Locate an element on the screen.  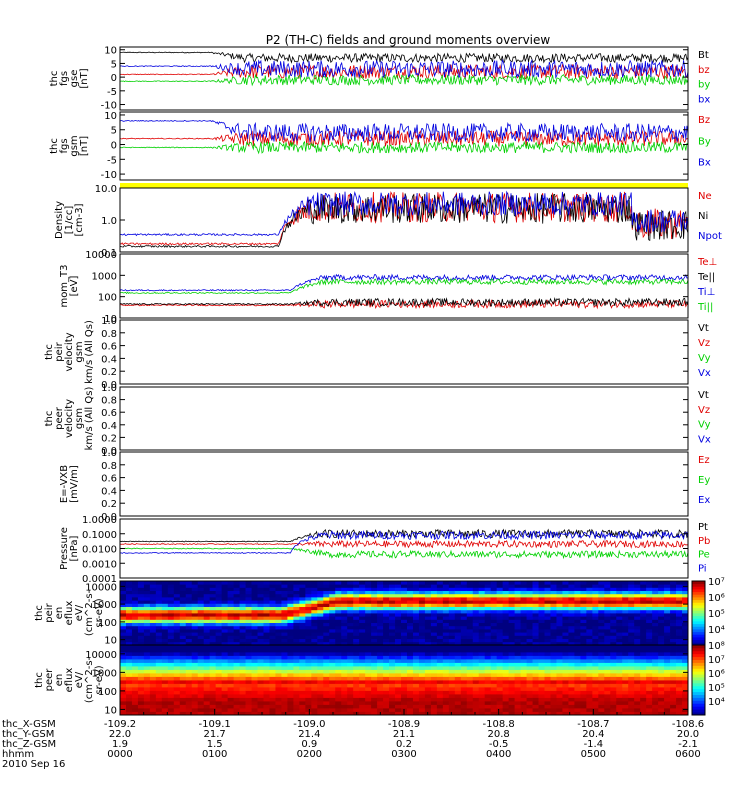
series-line-Ti⊥ is located at coordinates (404, 282).